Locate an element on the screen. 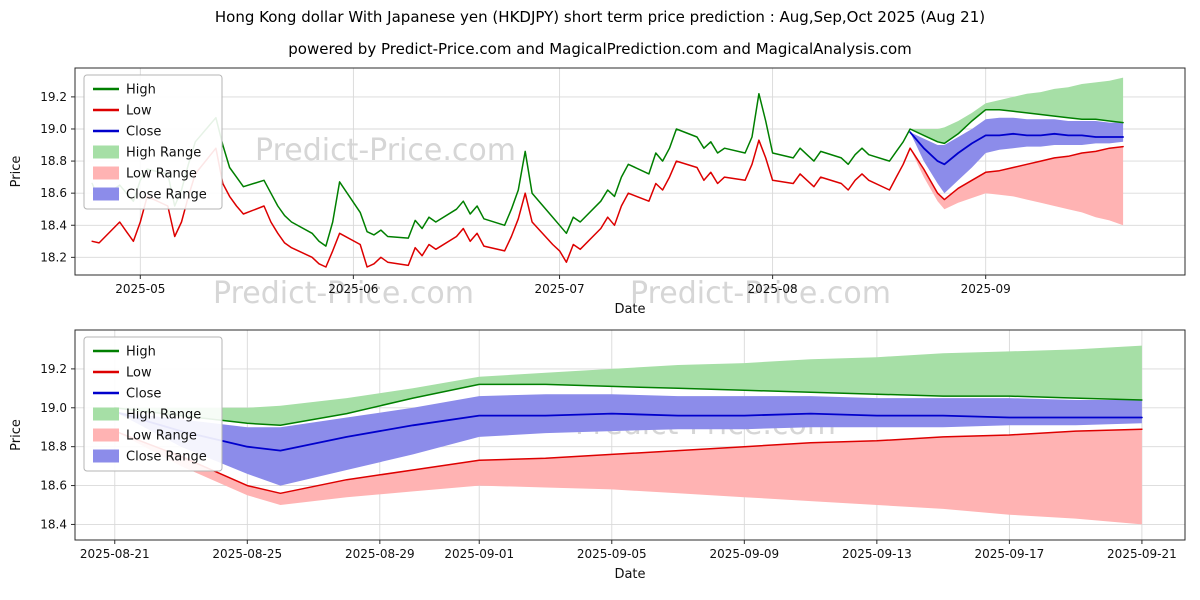 This screenshot has height=600, width=1200. x-tick-label: 2025-08 is located at coordinates (773, 289).